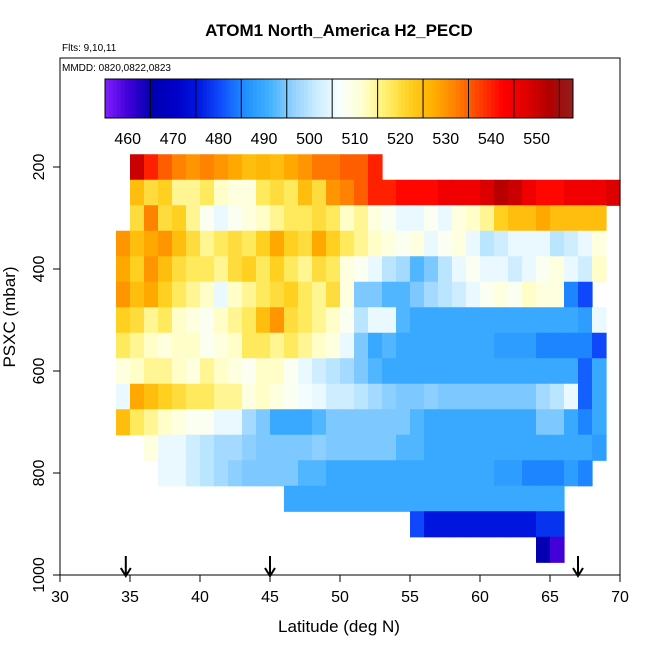 This screenshot has width=650, height=650. I want to click on y-tick-label: 400, so click(39, 269).